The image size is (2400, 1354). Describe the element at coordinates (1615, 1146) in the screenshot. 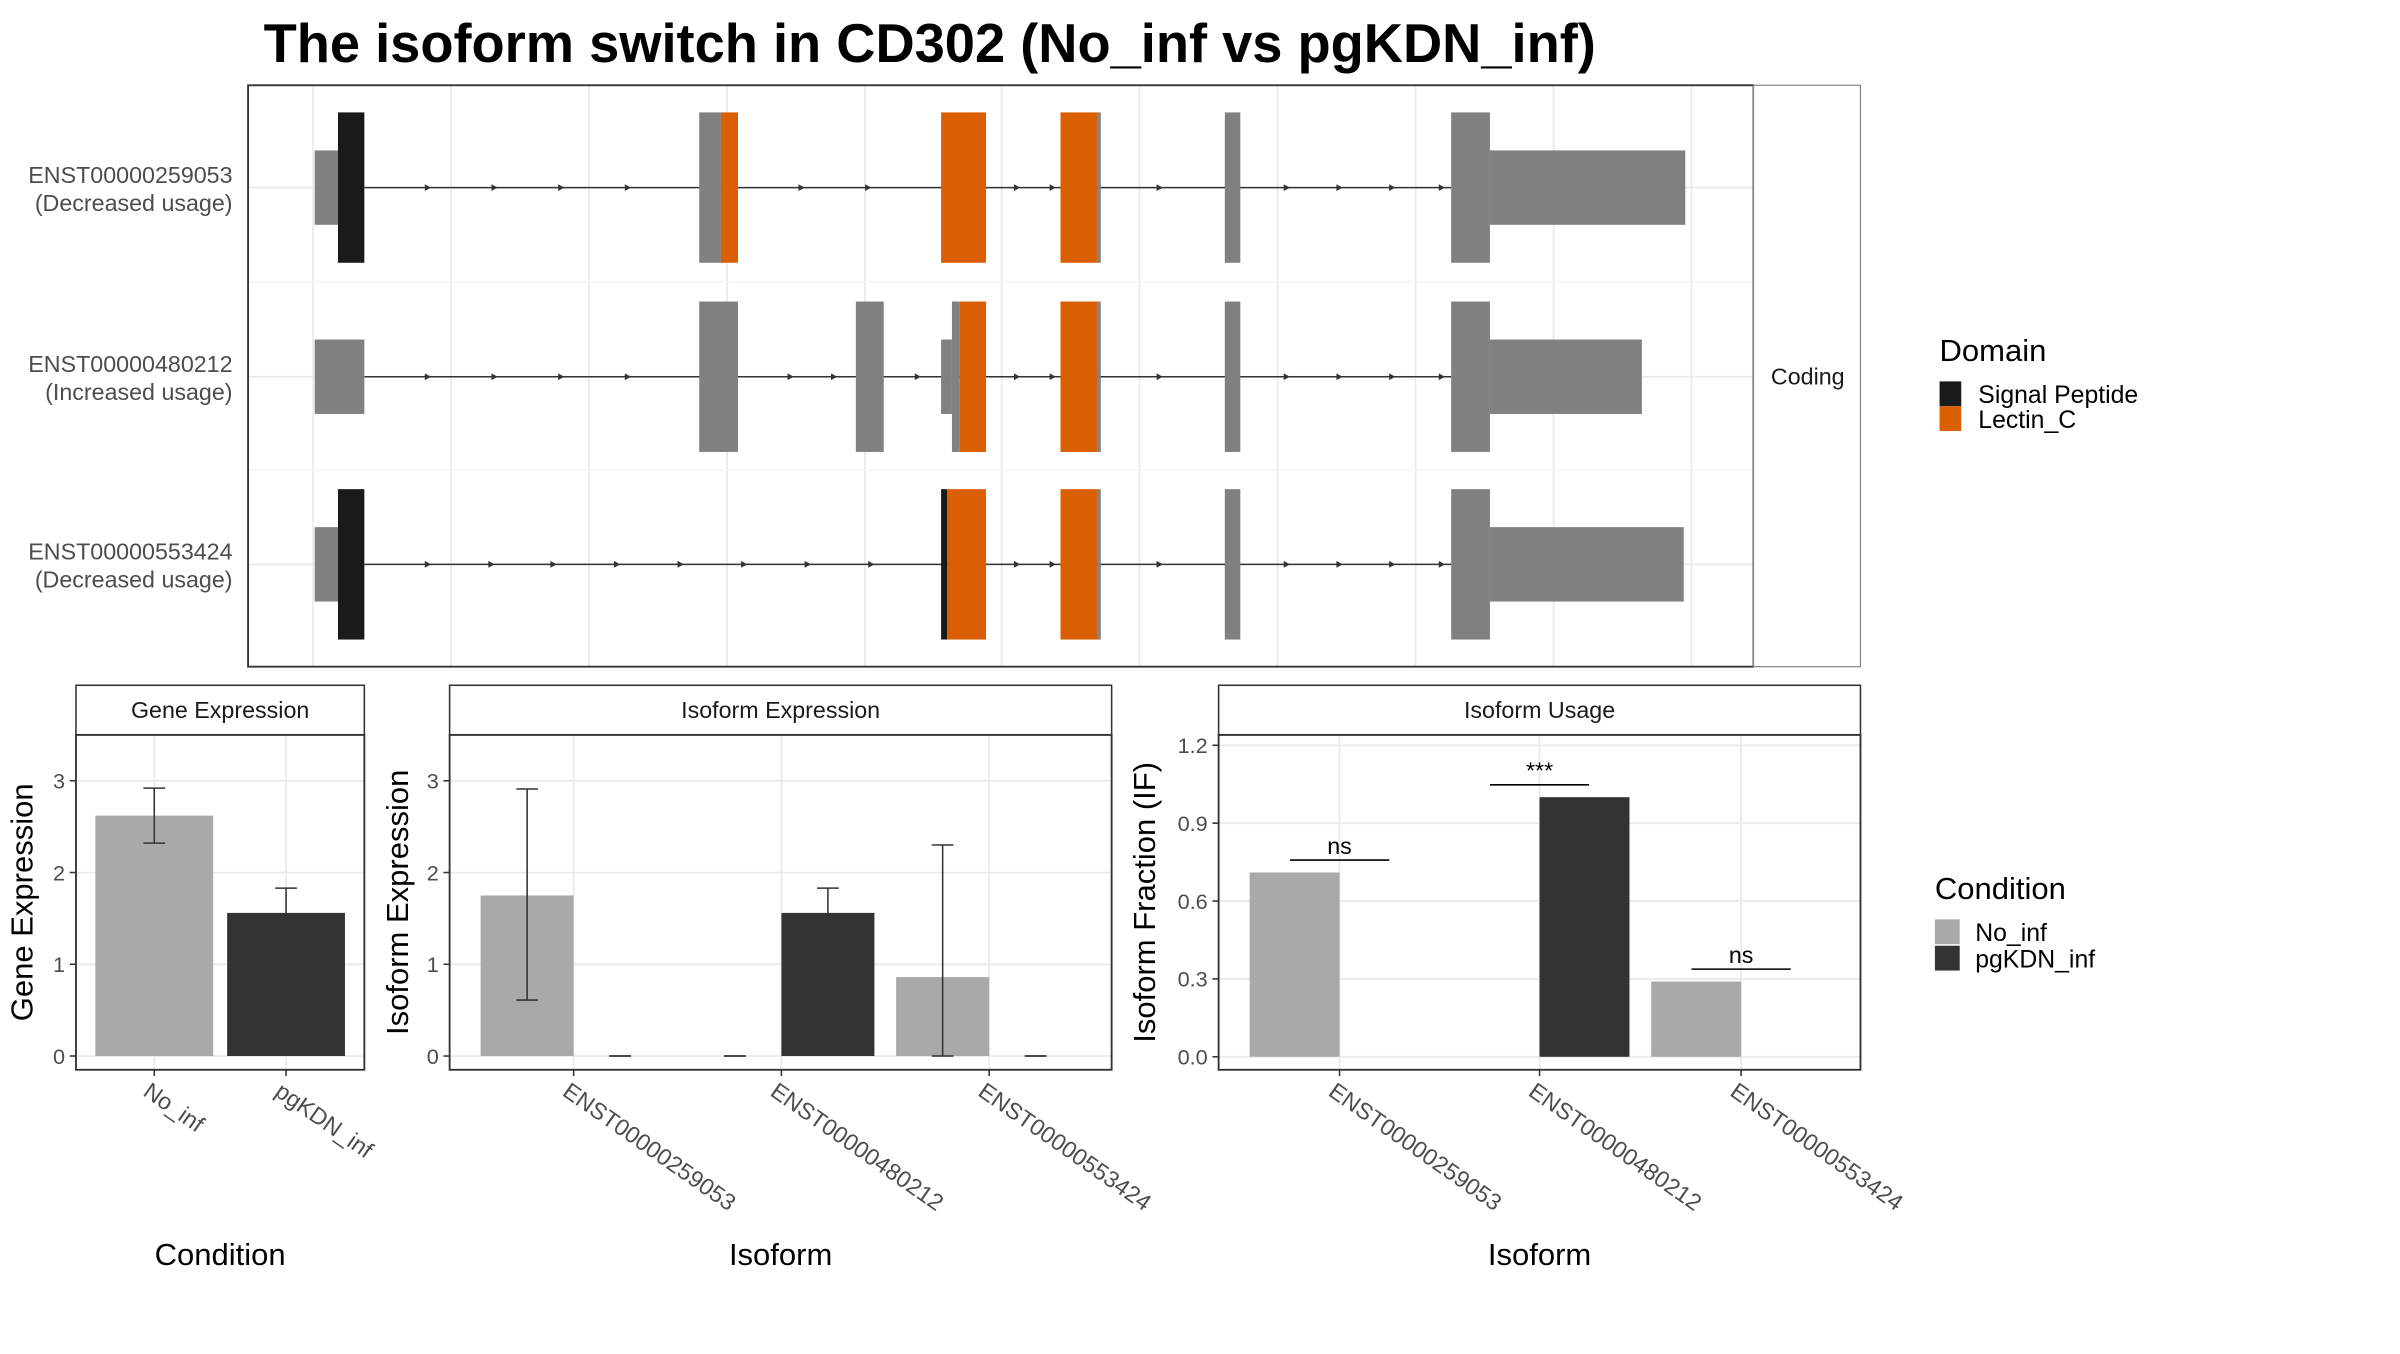

I see `x-tick-label: ENST00000480212` at that location.